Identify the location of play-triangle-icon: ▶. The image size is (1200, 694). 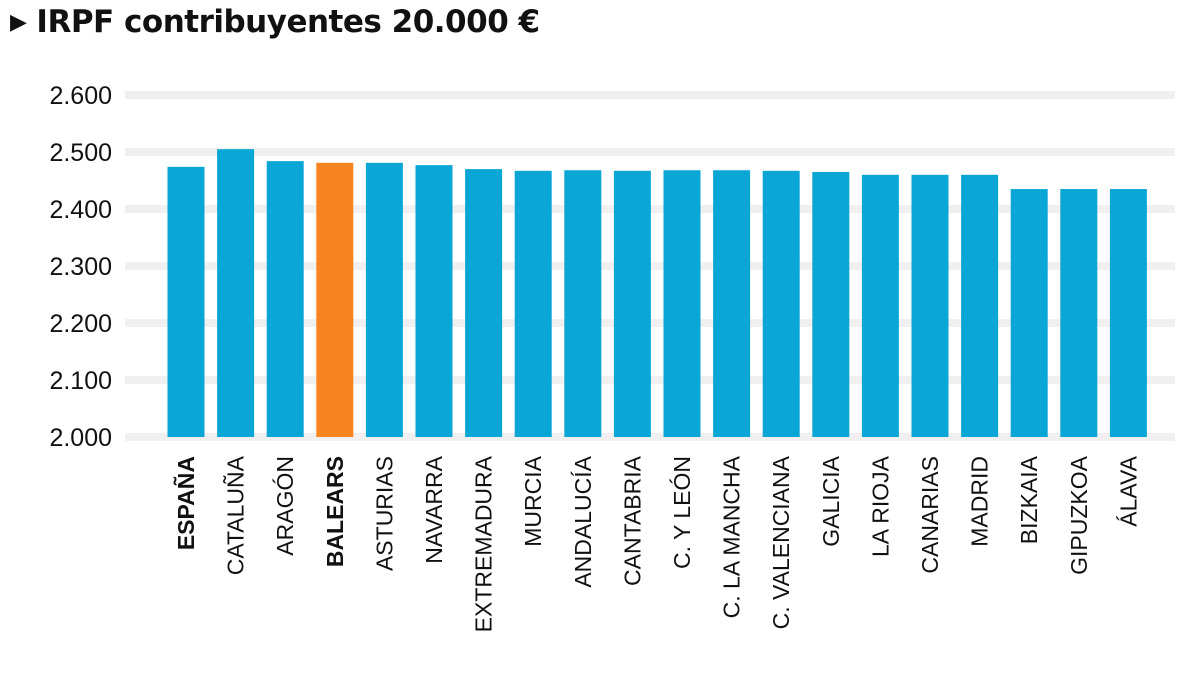
(18, 22).